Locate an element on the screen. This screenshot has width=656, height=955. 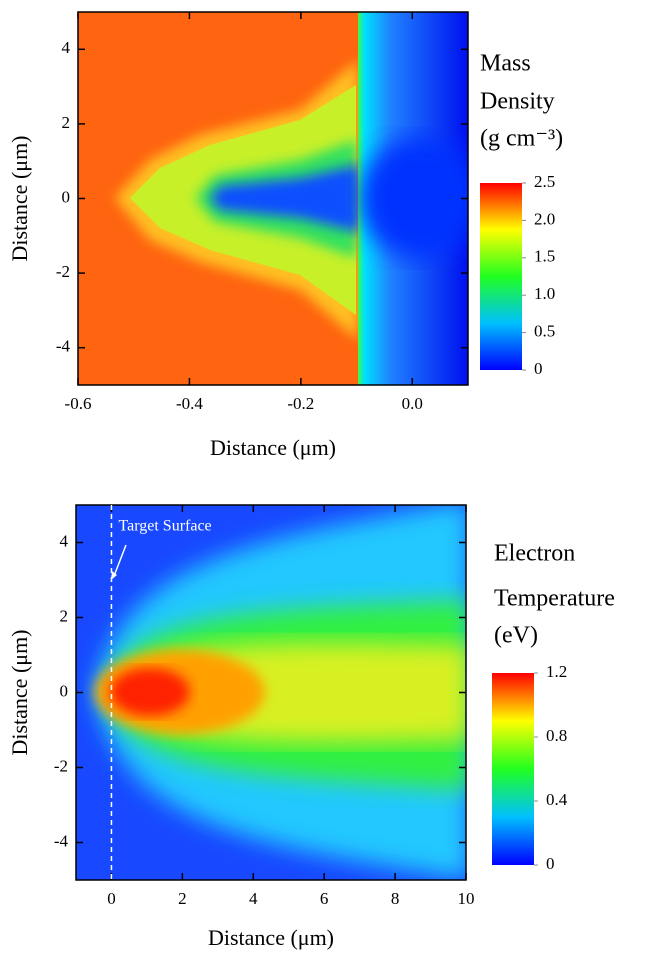
colorbar-title: (g cm⁻³) is located at coordinates (521, 139).